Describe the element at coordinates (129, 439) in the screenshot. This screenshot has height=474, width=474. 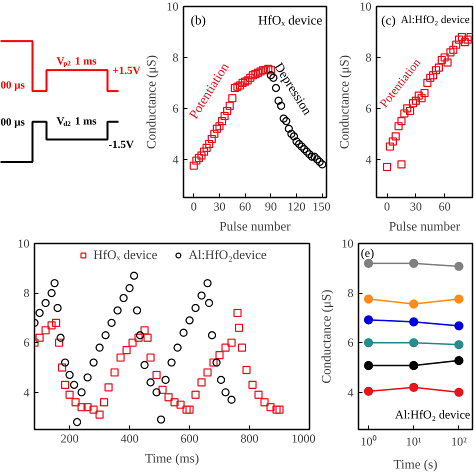
I see `x-tick-label: 400` at that location.